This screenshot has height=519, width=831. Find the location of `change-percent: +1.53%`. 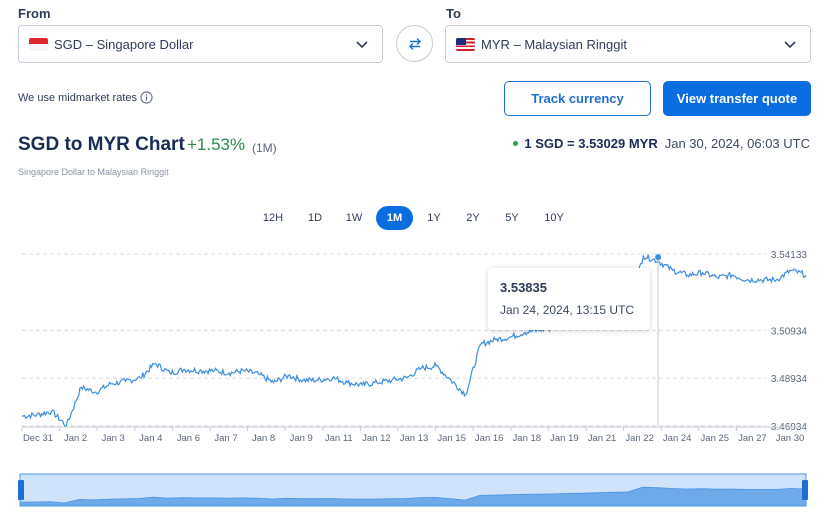

change-percent: +1.53% is located at coordinates (216, 144).